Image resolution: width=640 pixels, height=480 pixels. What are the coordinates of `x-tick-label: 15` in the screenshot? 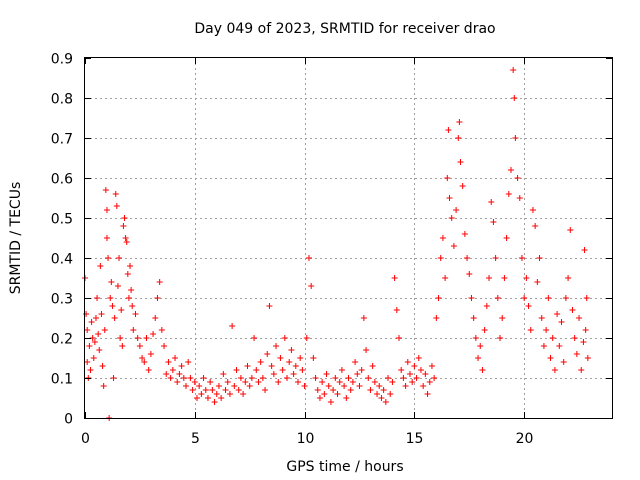 It's located at (415, 439).